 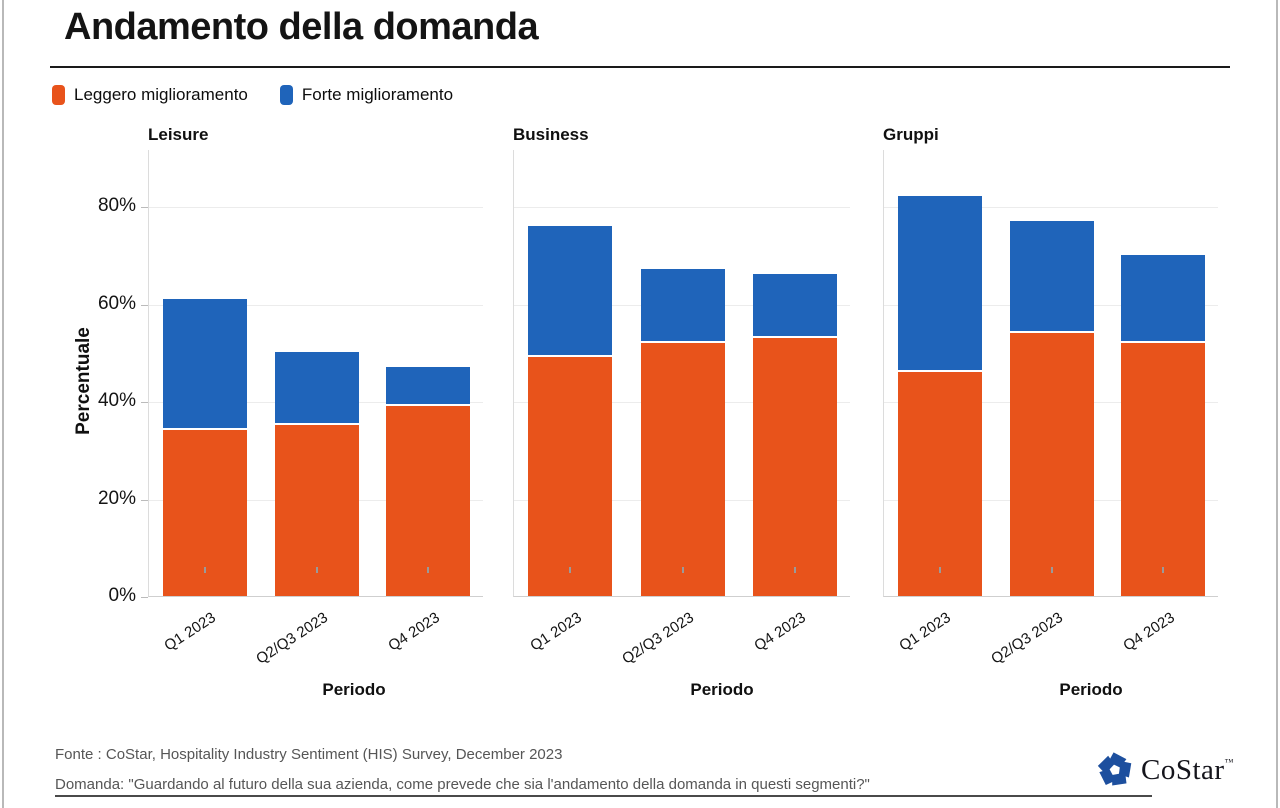 I want to click on y-tick-label: 0%, so click(x=122, y=595).